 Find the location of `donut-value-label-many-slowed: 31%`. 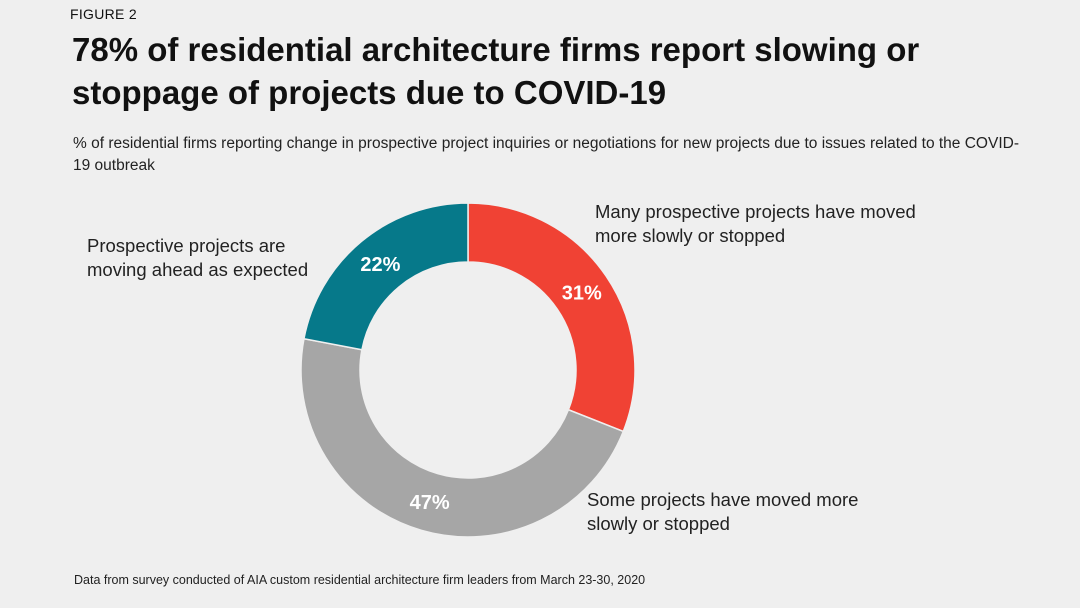

donut-value-label-many-slowed: 31% is located at coordinates (582, 294).